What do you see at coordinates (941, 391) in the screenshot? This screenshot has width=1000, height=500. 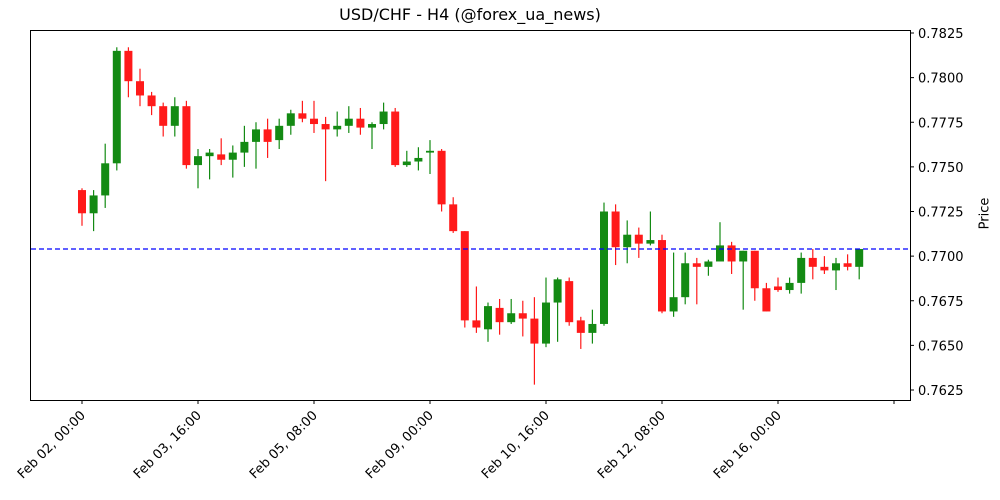 I see `y-tick-label: 0.7625` at bounding box center [941, 391].